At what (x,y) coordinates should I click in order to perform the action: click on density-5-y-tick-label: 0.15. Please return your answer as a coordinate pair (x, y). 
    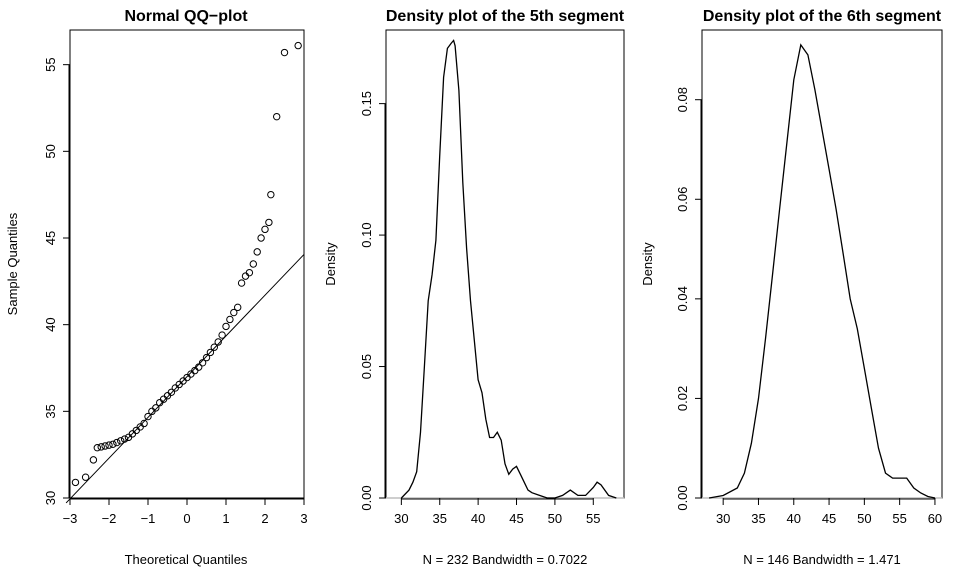
    Looking at the image, I should click on (366, 103).